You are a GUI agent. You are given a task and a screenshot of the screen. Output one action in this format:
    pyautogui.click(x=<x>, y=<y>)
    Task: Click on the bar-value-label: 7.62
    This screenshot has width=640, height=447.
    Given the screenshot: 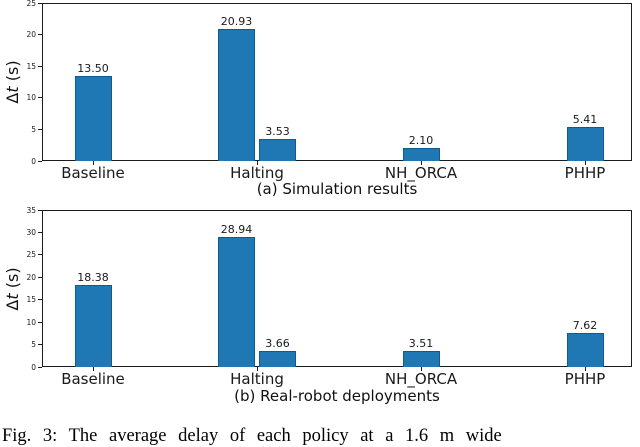 What is the action you would take?
    pyautogui.click(x=585, y=325)
    